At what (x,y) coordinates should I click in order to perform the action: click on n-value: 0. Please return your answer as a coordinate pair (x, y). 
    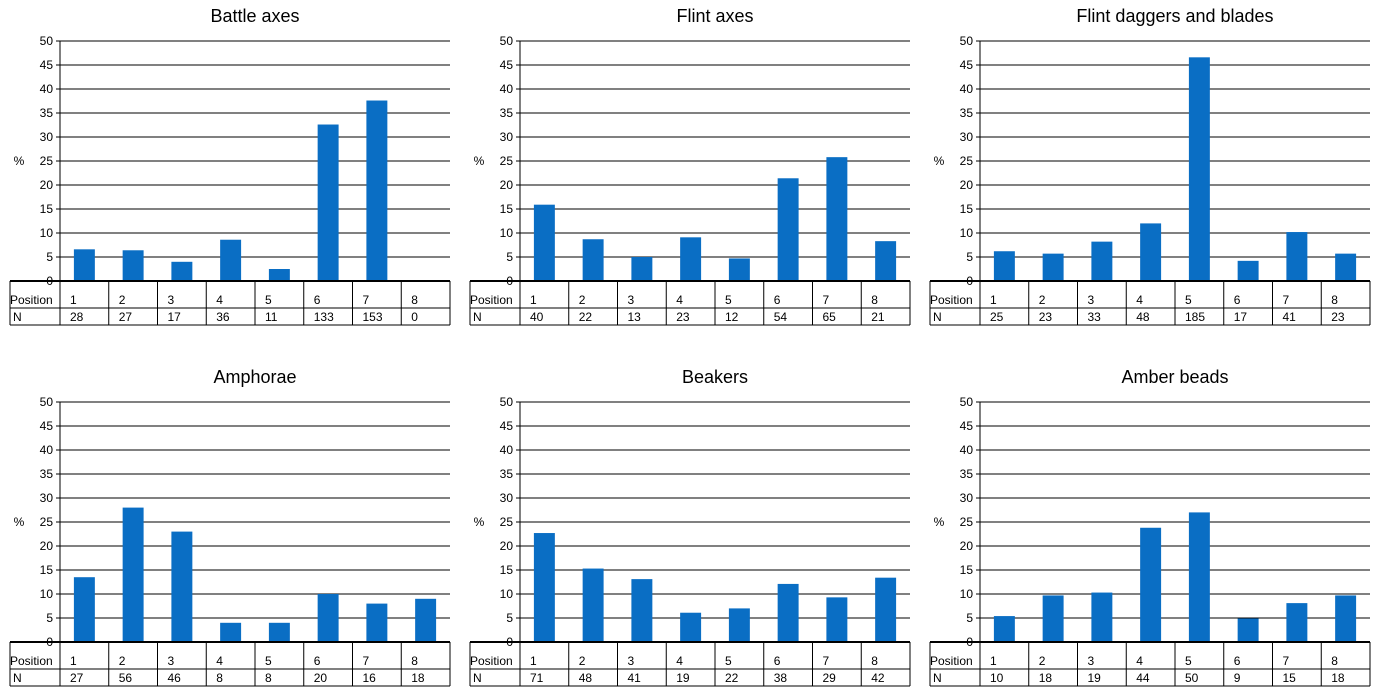
    Looking at the image, I should click on (414, 317).